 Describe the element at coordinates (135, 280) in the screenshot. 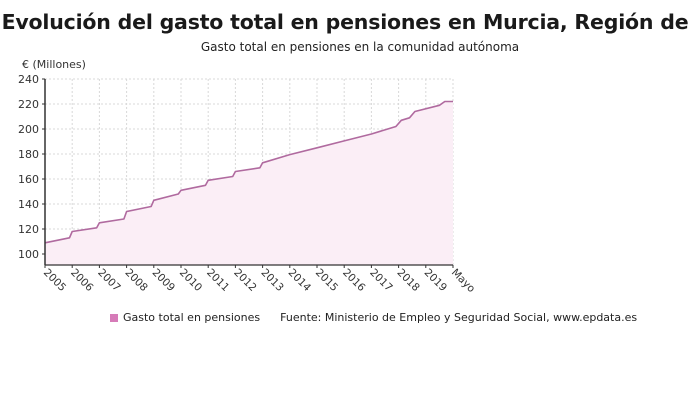

I see `x-tick-label: 2008` at that location.